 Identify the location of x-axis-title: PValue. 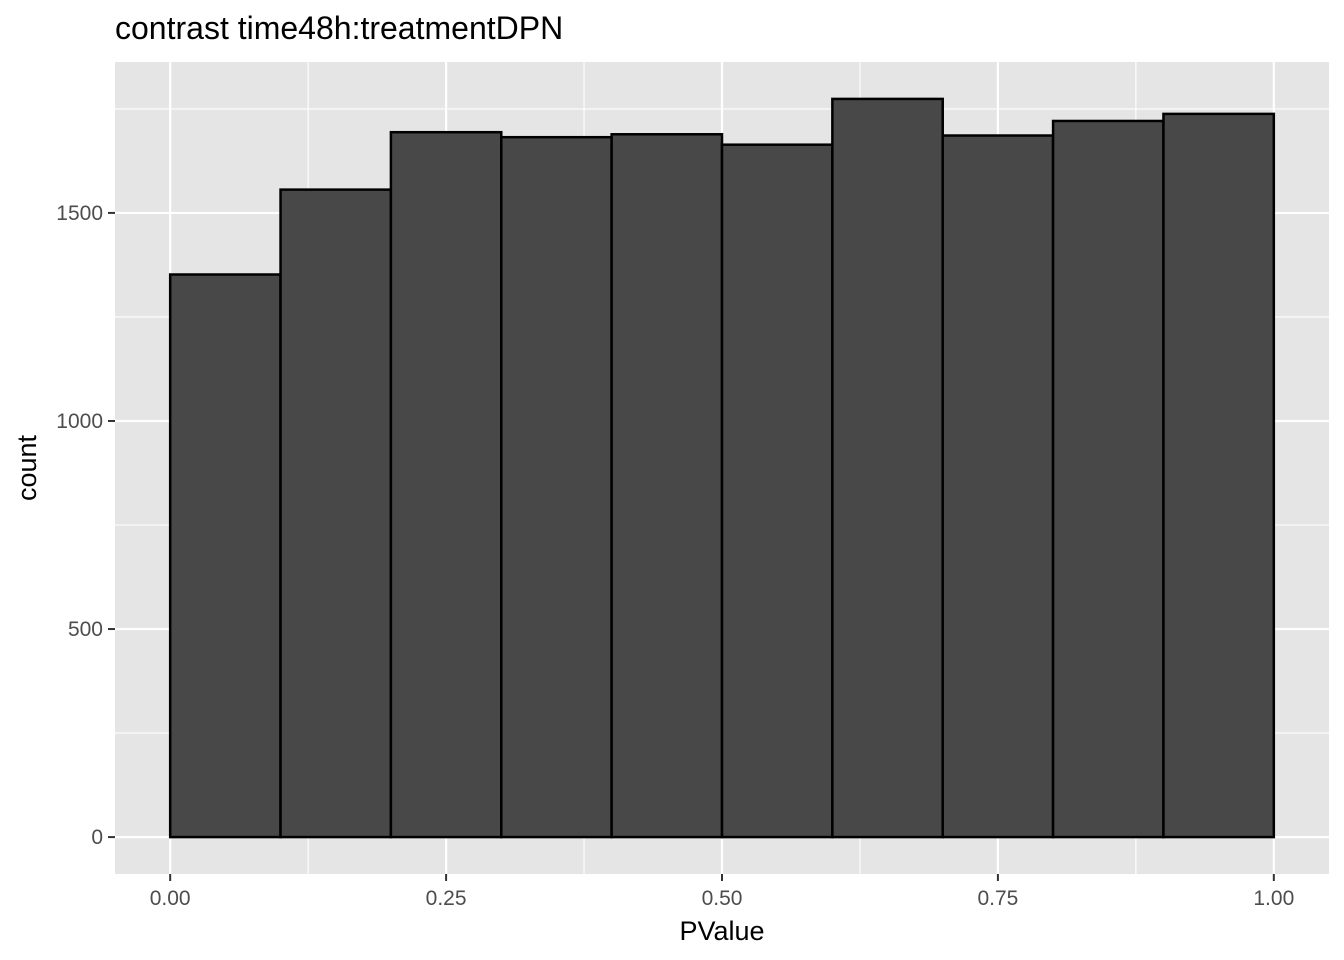
(721, 931).